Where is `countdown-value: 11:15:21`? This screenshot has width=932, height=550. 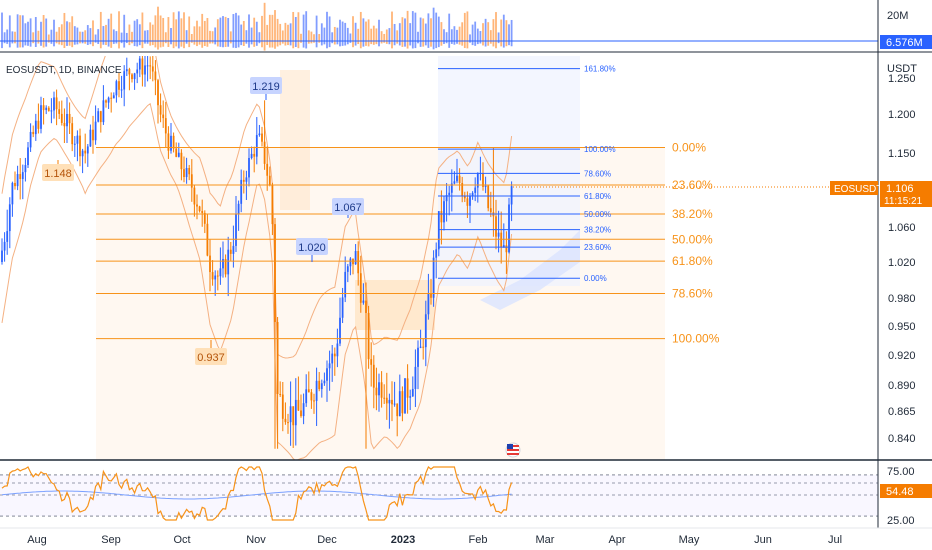
countdown-value: 11:15:21 is located at coordinates (903, 201).